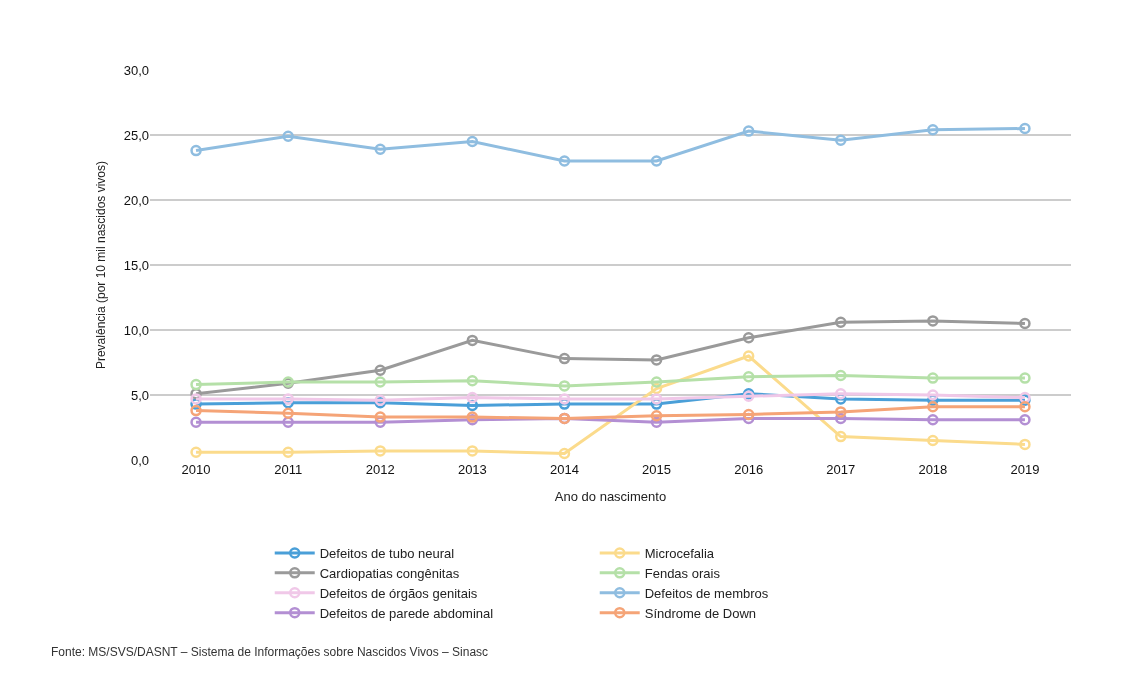 This screenshot has height=675, width=1126. I want to click on legend-label: Defeitos de membros, so click(706, 593).